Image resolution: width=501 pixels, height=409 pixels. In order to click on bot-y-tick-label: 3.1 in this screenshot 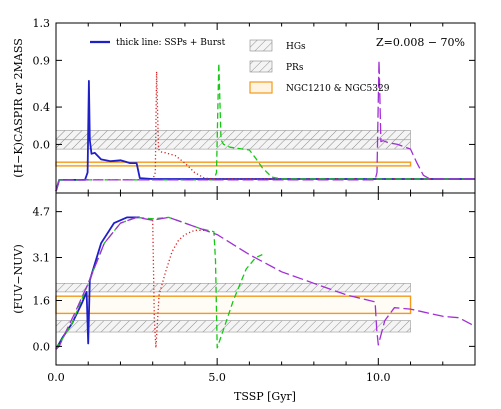, I will do `click(42, 258)`.